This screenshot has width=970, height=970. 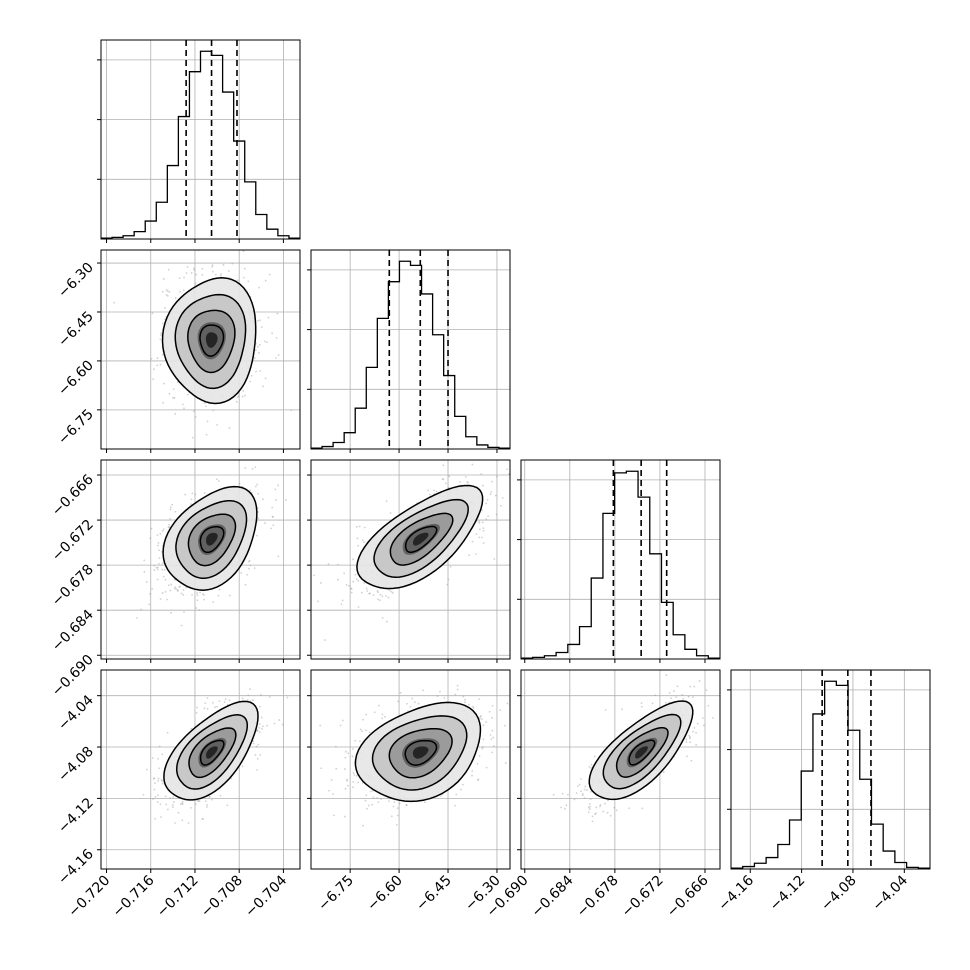 What do you see at coordinates (76, 816) in the screenshot?
I see `y-tick-label: −4.12` at bounding box center [76, 816].